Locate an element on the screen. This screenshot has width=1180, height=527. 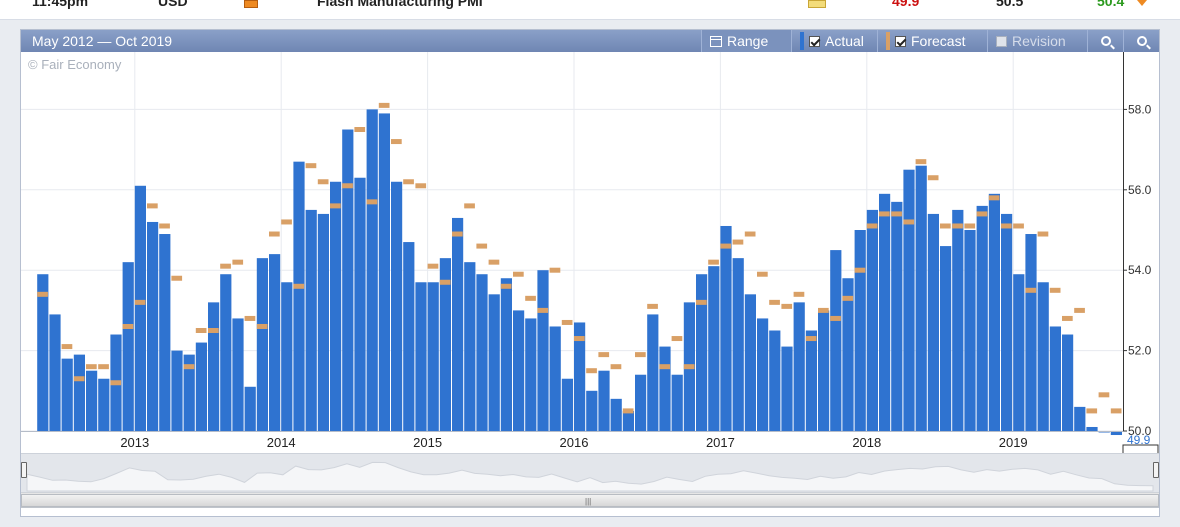
zoom-in-button is located at coordinates (1105, 41).